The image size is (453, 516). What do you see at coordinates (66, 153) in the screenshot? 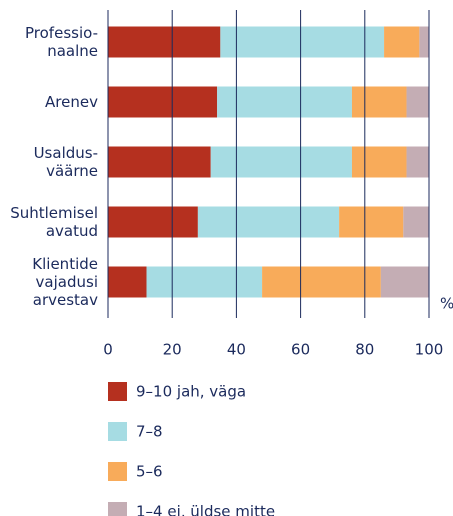
I see `category-label-line: Usaldus-` at bounding box center [66, 153].